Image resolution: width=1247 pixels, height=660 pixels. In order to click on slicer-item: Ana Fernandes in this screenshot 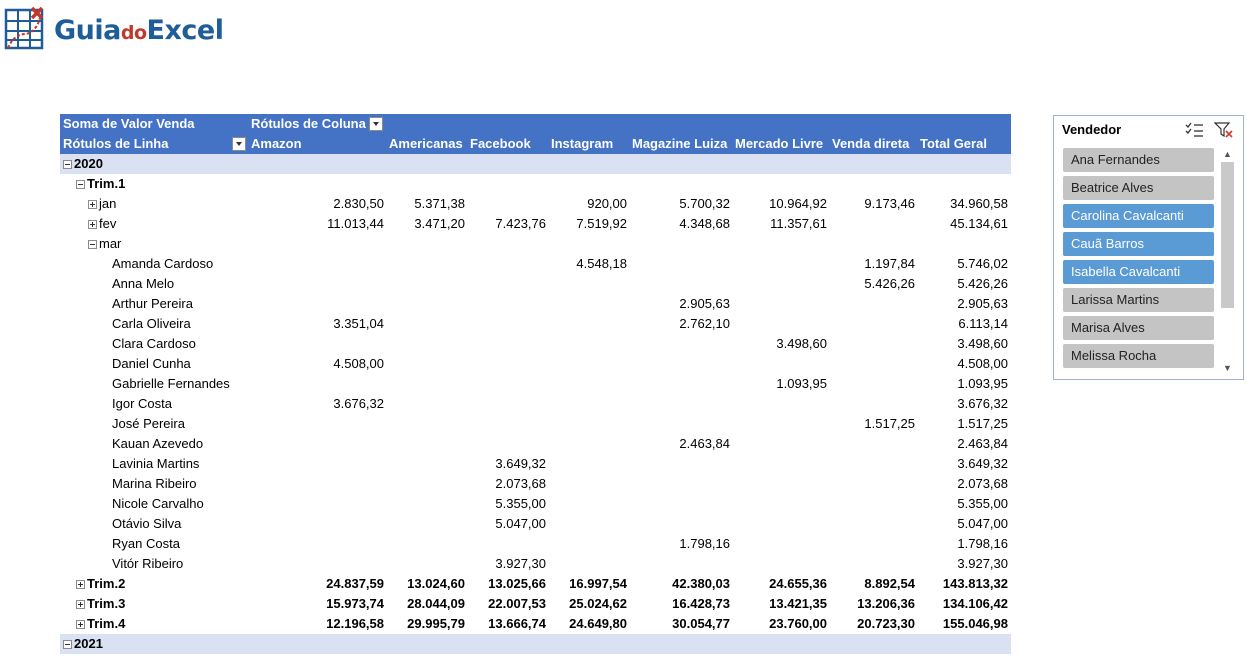, I will do `click(1138, 160)`.